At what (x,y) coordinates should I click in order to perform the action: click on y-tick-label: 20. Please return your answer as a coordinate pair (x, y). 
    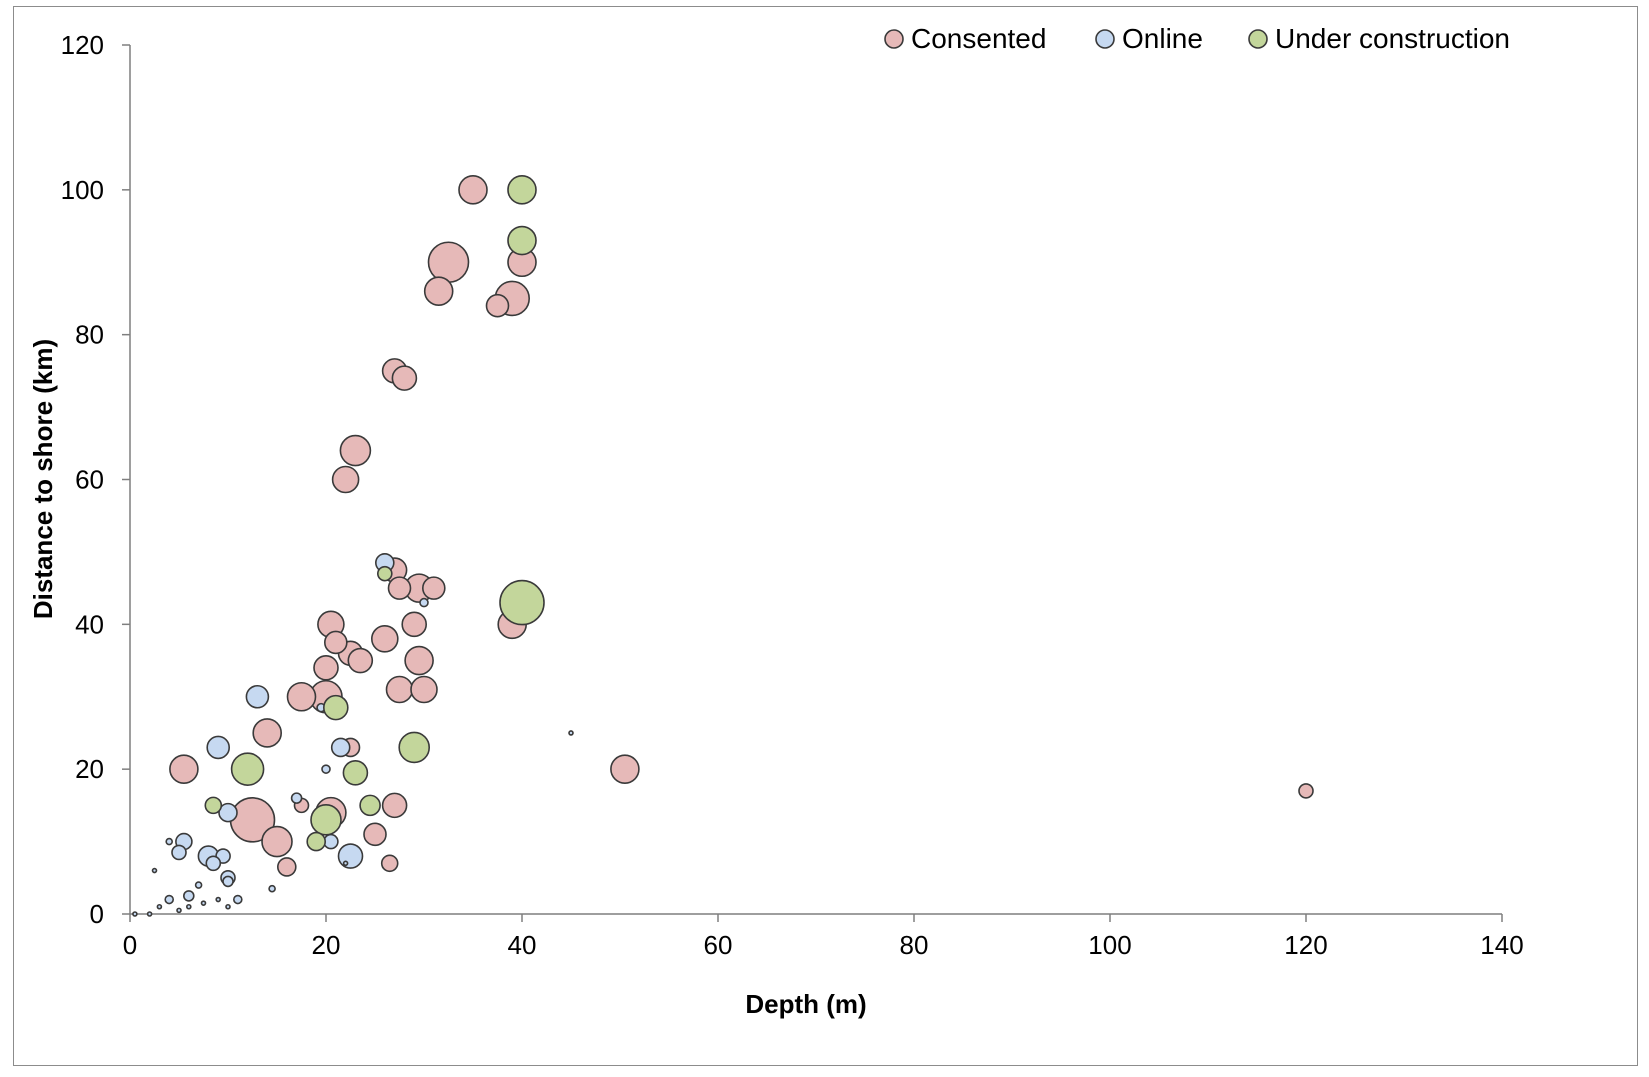
    Looking at the image, I should click on (89, 769).